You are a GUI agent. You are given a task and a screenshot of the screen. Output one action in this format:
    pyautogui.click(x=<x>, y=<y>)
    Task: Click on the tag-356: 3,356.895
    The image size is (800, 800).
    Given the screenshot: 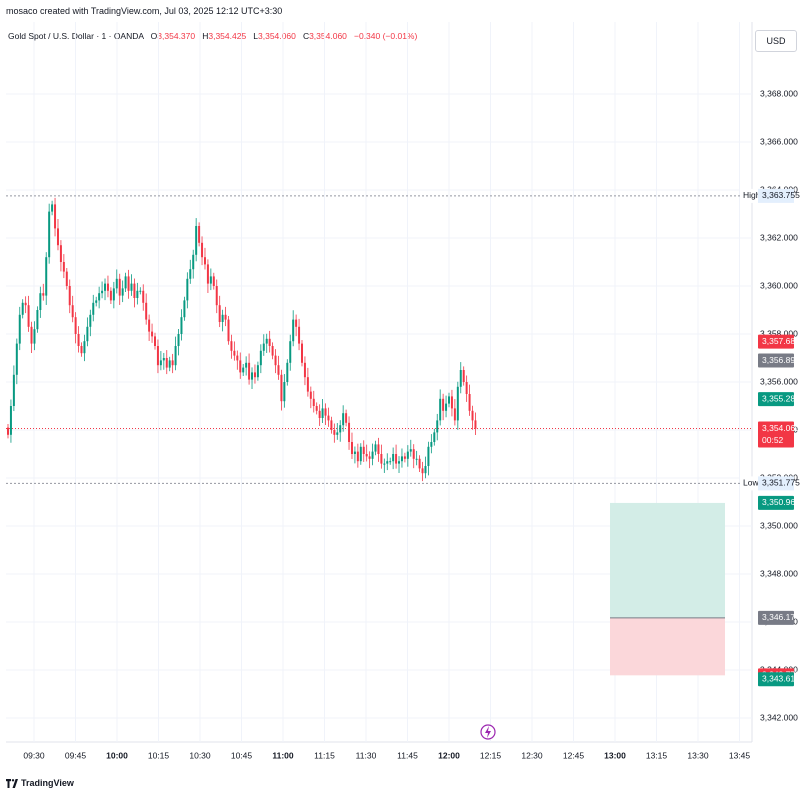 What is the action you would take?
    pyautogui.click(x=781, y=360)
    